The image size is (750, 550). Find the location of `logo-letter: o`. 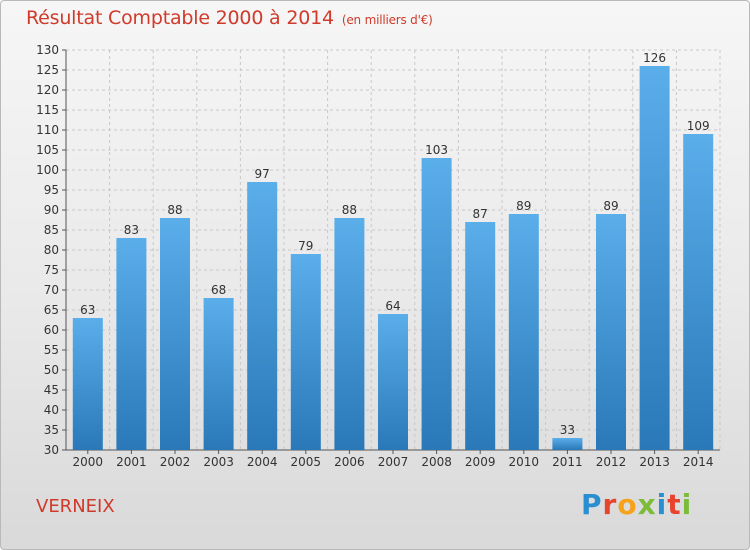

logo-letter: o is located at coordinates (627, 504).